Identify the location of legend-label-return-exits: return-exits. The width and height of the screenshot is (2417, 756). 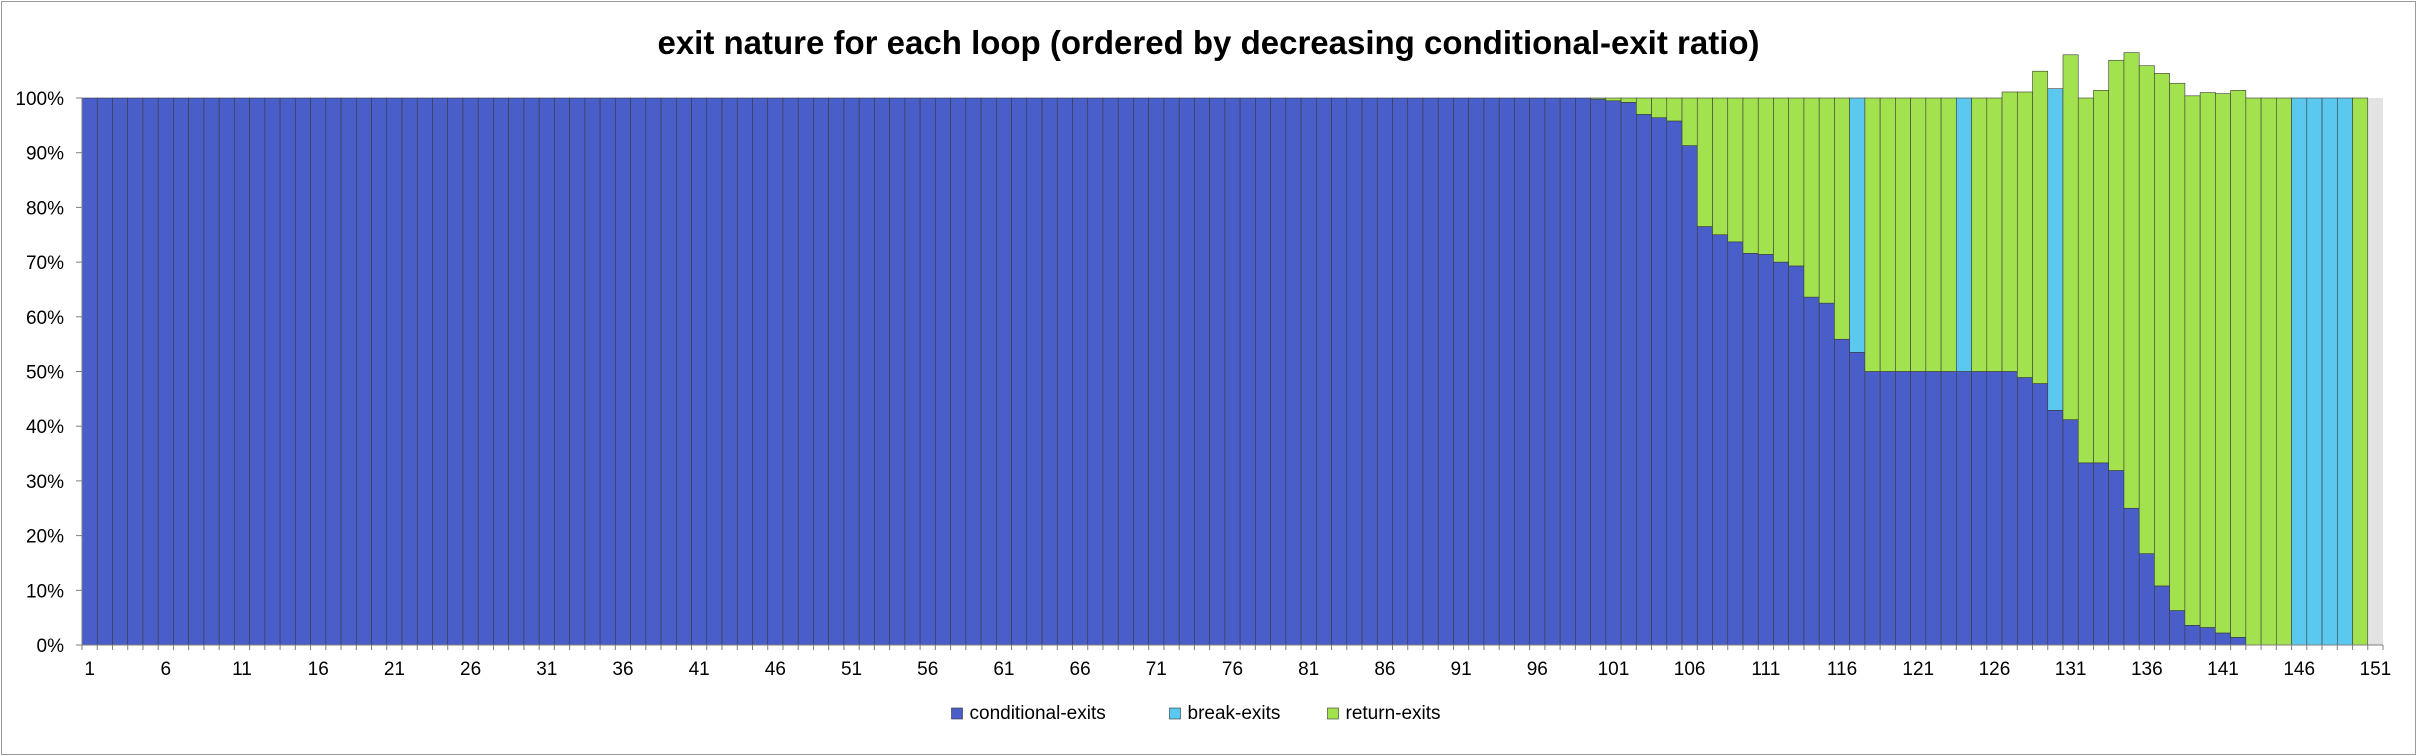
(1393, 713).